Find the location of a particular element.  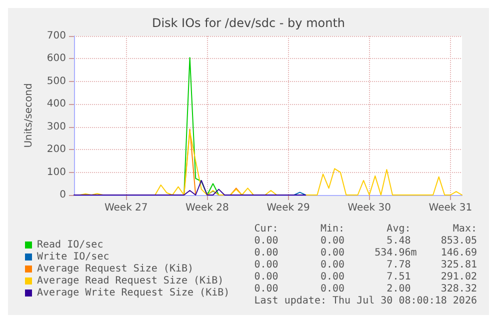

text: 0.00 0.00 2.00 328.32 is located at coordinates (365, 289).